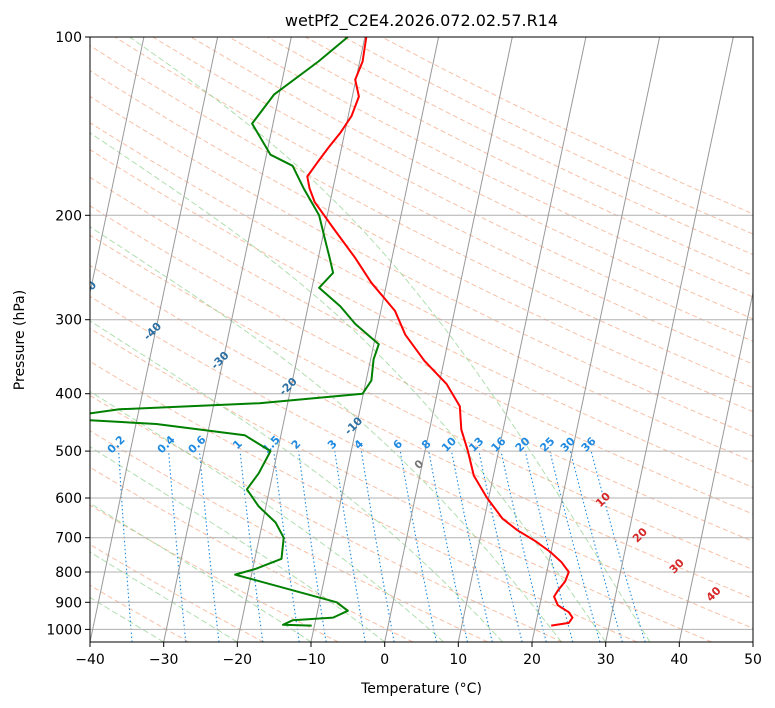 Image resolution: width=775 pixels, height=708 pixels. I want to click on mixing-ratio-label: 2, so click(296, 444).